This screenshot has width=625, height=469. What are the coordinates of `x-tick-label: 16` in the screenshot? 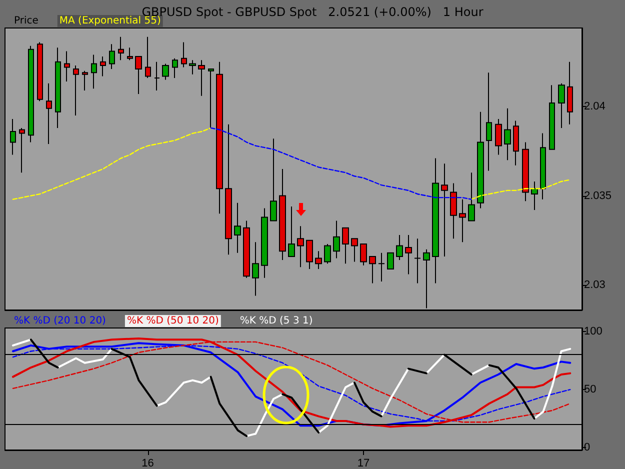 It's located at (148, 463).